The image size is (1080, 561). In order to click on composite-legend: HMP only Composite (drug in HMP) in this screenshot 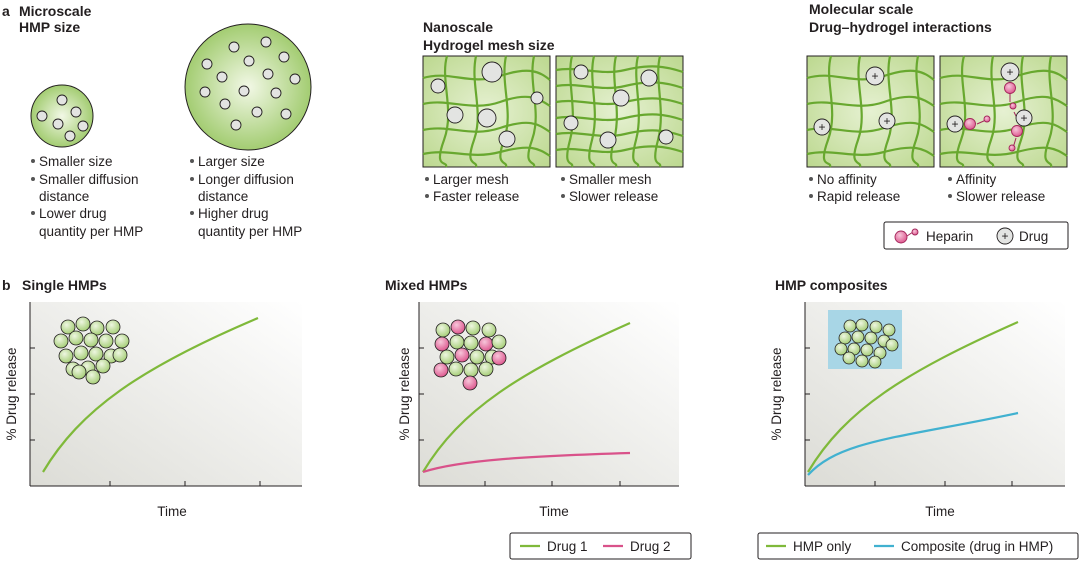, I will do `click(918, 546)`.